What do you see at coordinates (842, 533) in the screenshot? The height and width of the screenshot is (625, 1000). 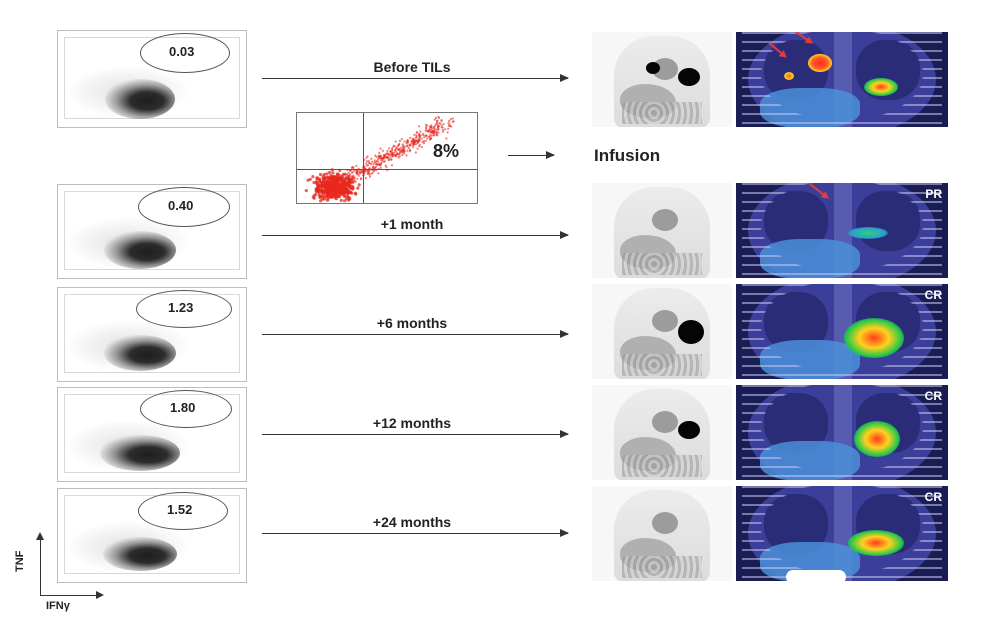 I see `pet-ct-scan: CR` at bounding box center [842, 533].